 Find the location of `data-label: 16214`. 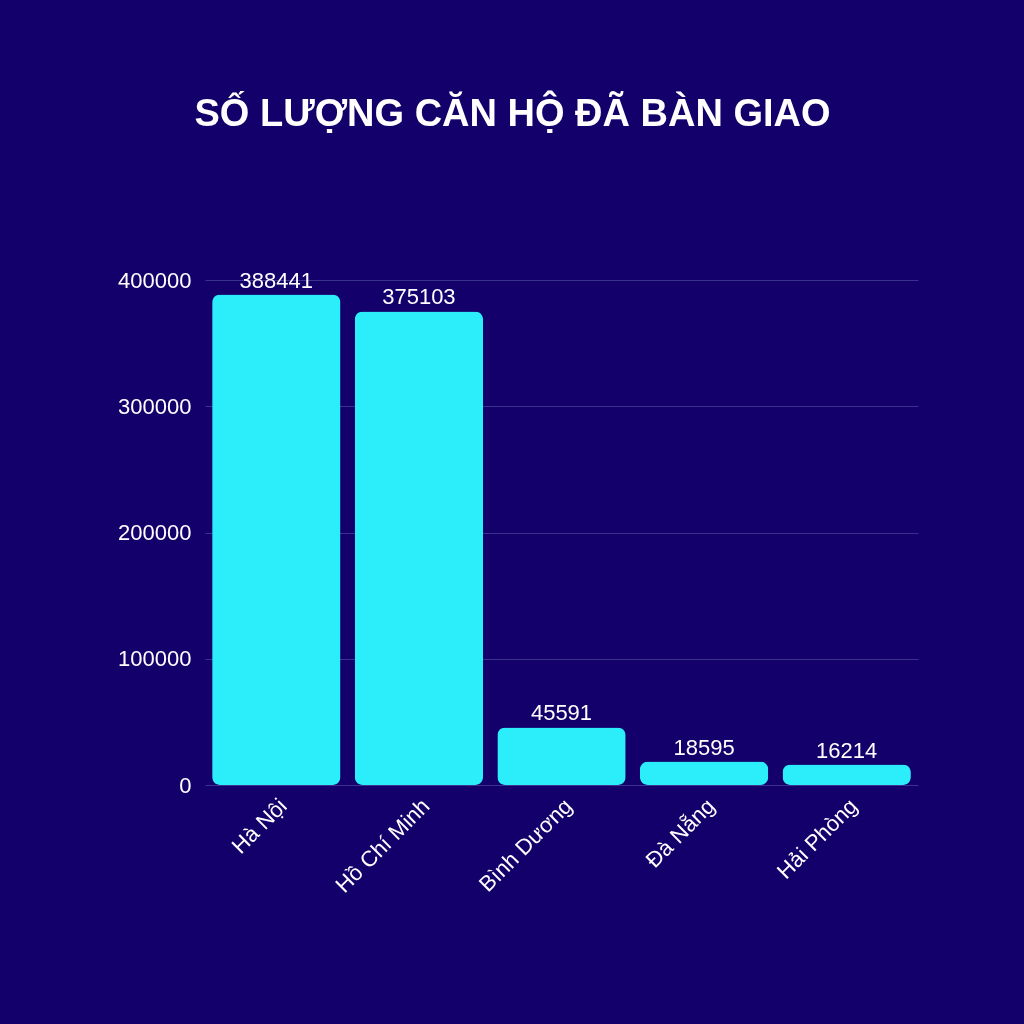

data-label: 16214 is located at coordinates (847, 750).